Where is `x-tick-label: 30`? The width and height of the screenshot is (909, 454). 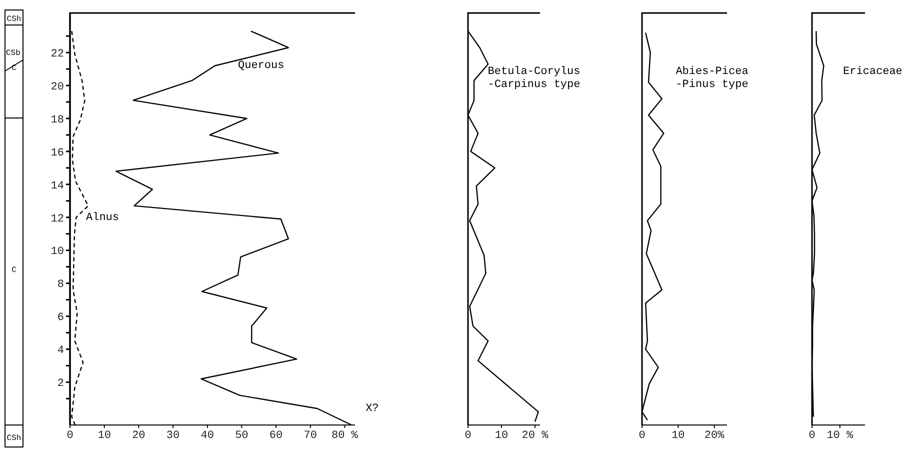 x-tick-label: 30 is located at coordinates (173, 436).